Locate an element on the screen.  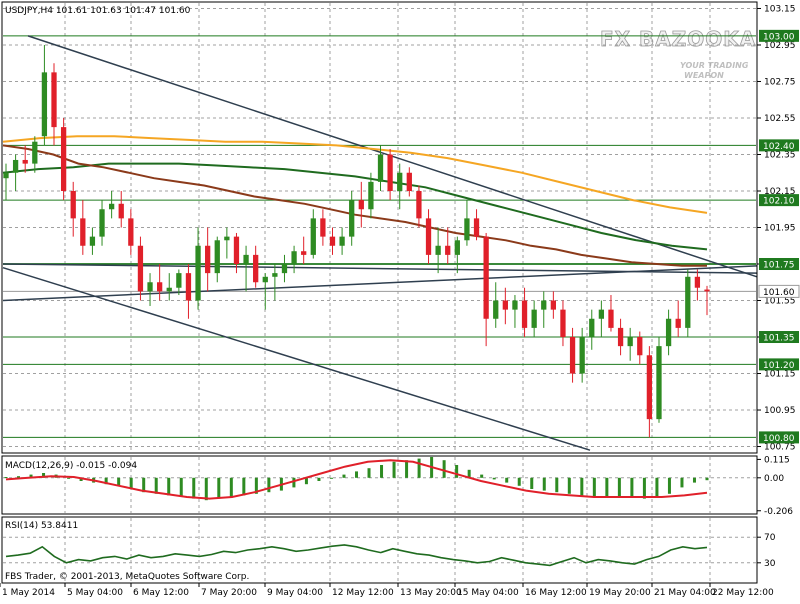
watermark-brand: FX BAZOOKA is located at coordinates (678, 39).